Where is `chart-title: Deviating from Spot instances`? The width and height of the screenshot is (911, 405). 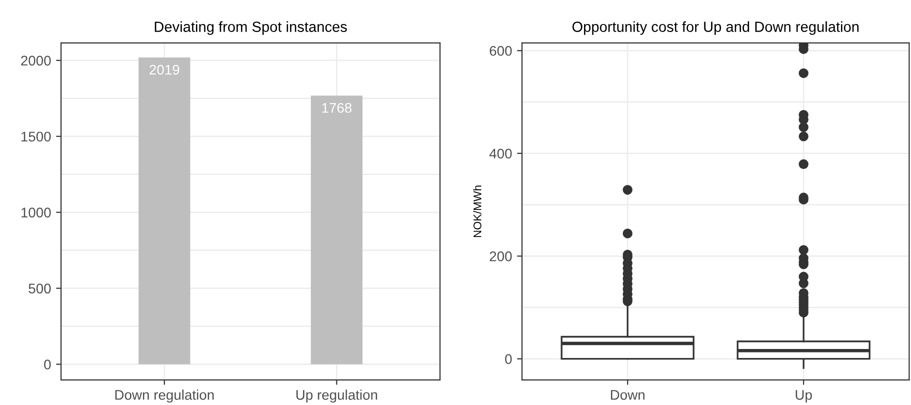
chart-title: Deviating from Spot instances is located at coordinates (250, 28).